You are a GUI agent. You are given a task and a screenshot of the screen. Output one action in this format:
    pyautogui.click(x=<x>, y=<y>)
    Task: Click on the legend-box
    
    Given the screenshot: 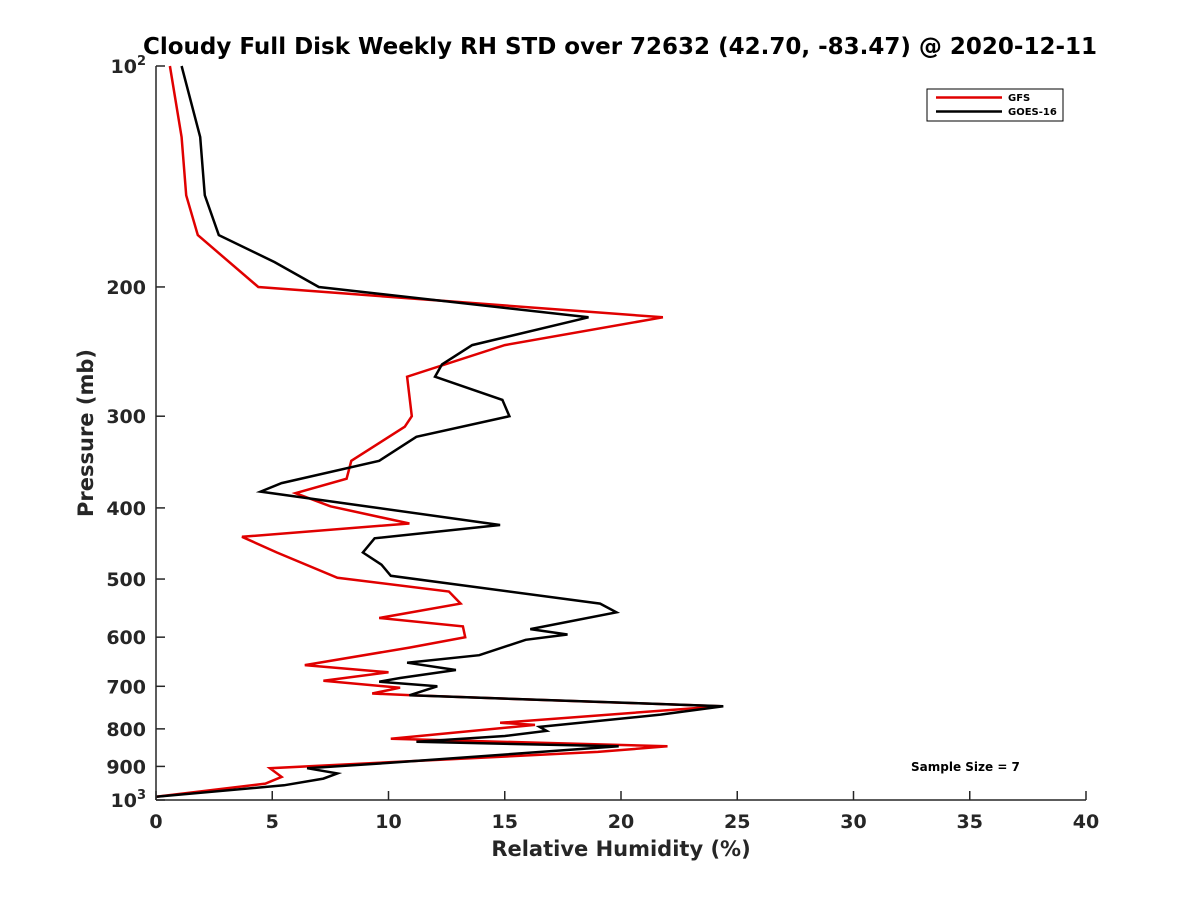 What is the action you would take?
    pyautogui.click(x=995, y=105)
    